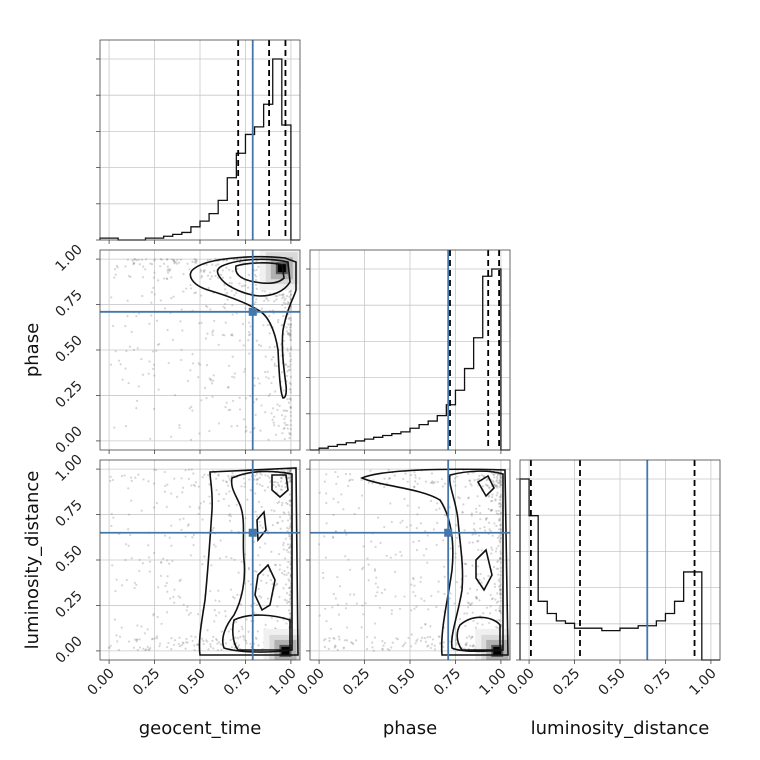 The height and width of the screenshot is (760, 760). What do you see at coordinates (280, 486) in the screenshot?
I see `contour-inner-top` at bounding box center [280, 486].